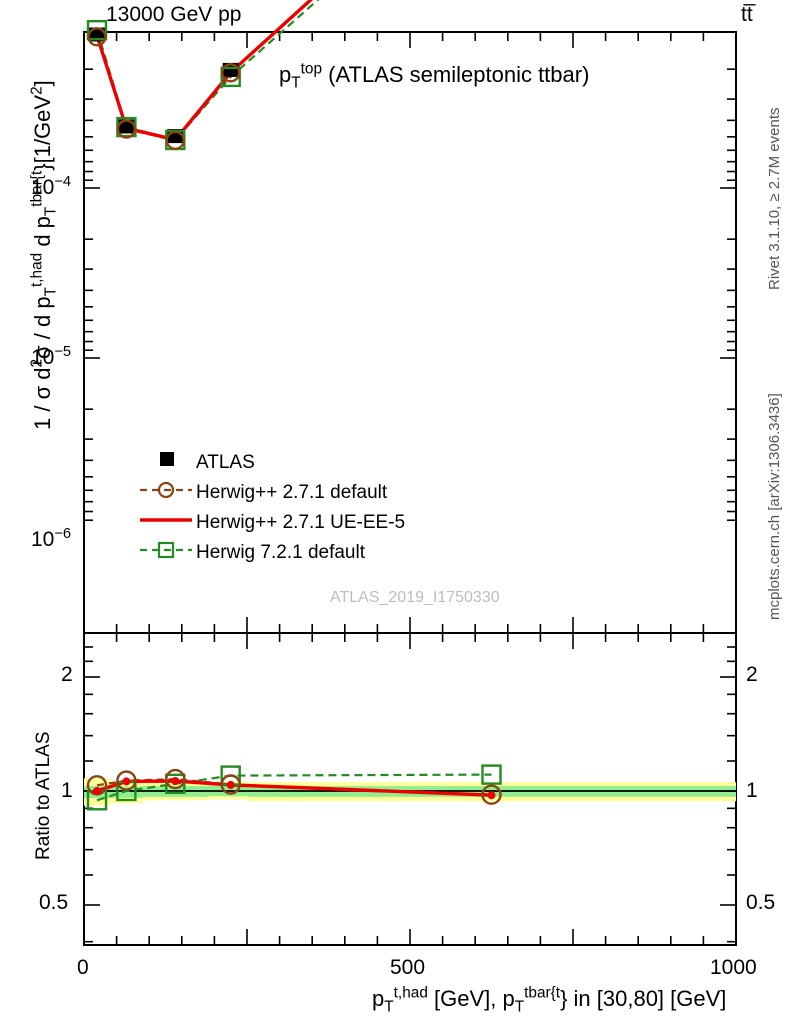 This screenshot has height=1024, width=786. What do you see at coordinates (83, 967) in the screenshot?
I see `xtick-0: 0` at bounding box center [83, 967].